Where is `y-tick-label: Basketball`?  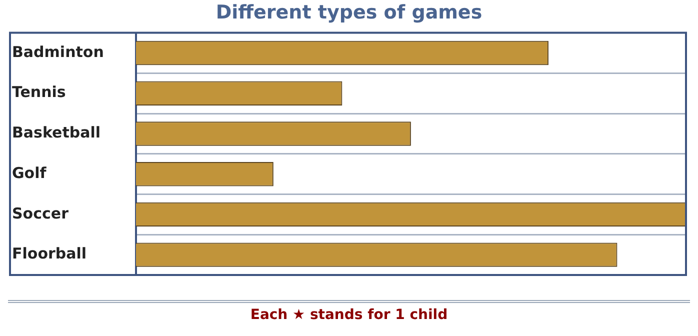
y-tick-label: Basketball is located at coordinates (56, 133).